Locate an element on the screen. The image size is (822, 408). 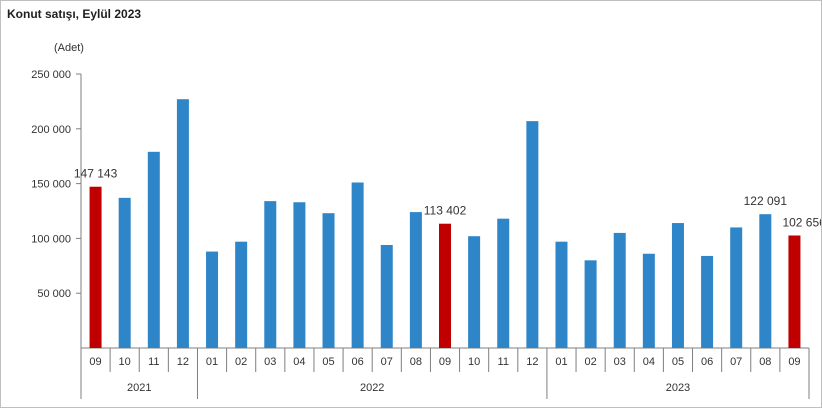
year-label: 2023 is located at coordinates (678, 388).